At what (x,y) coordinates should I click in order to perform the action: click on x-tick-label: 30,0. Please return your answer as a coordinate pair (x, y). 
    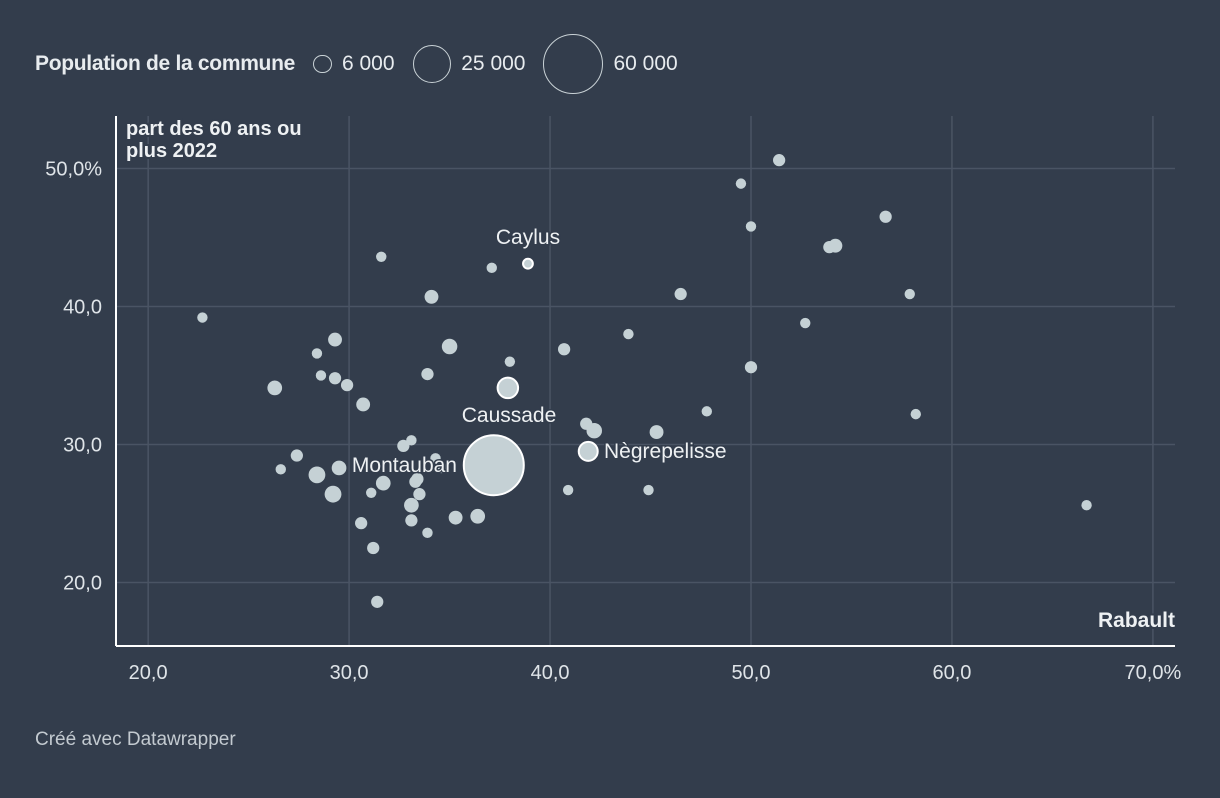
    Looking at the image, I should click on (349, 673).